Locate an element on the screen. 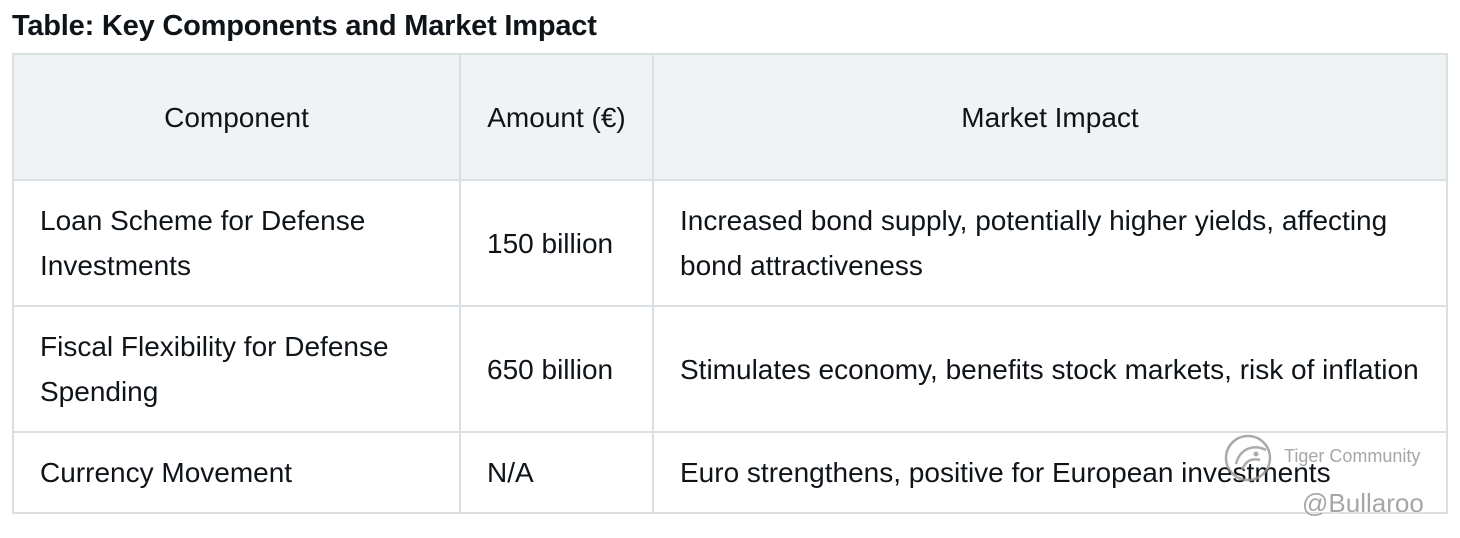 The width and height of the screenshot is (1460, 538). cell-component: Currency Movement is located at coordinates (236, 472).